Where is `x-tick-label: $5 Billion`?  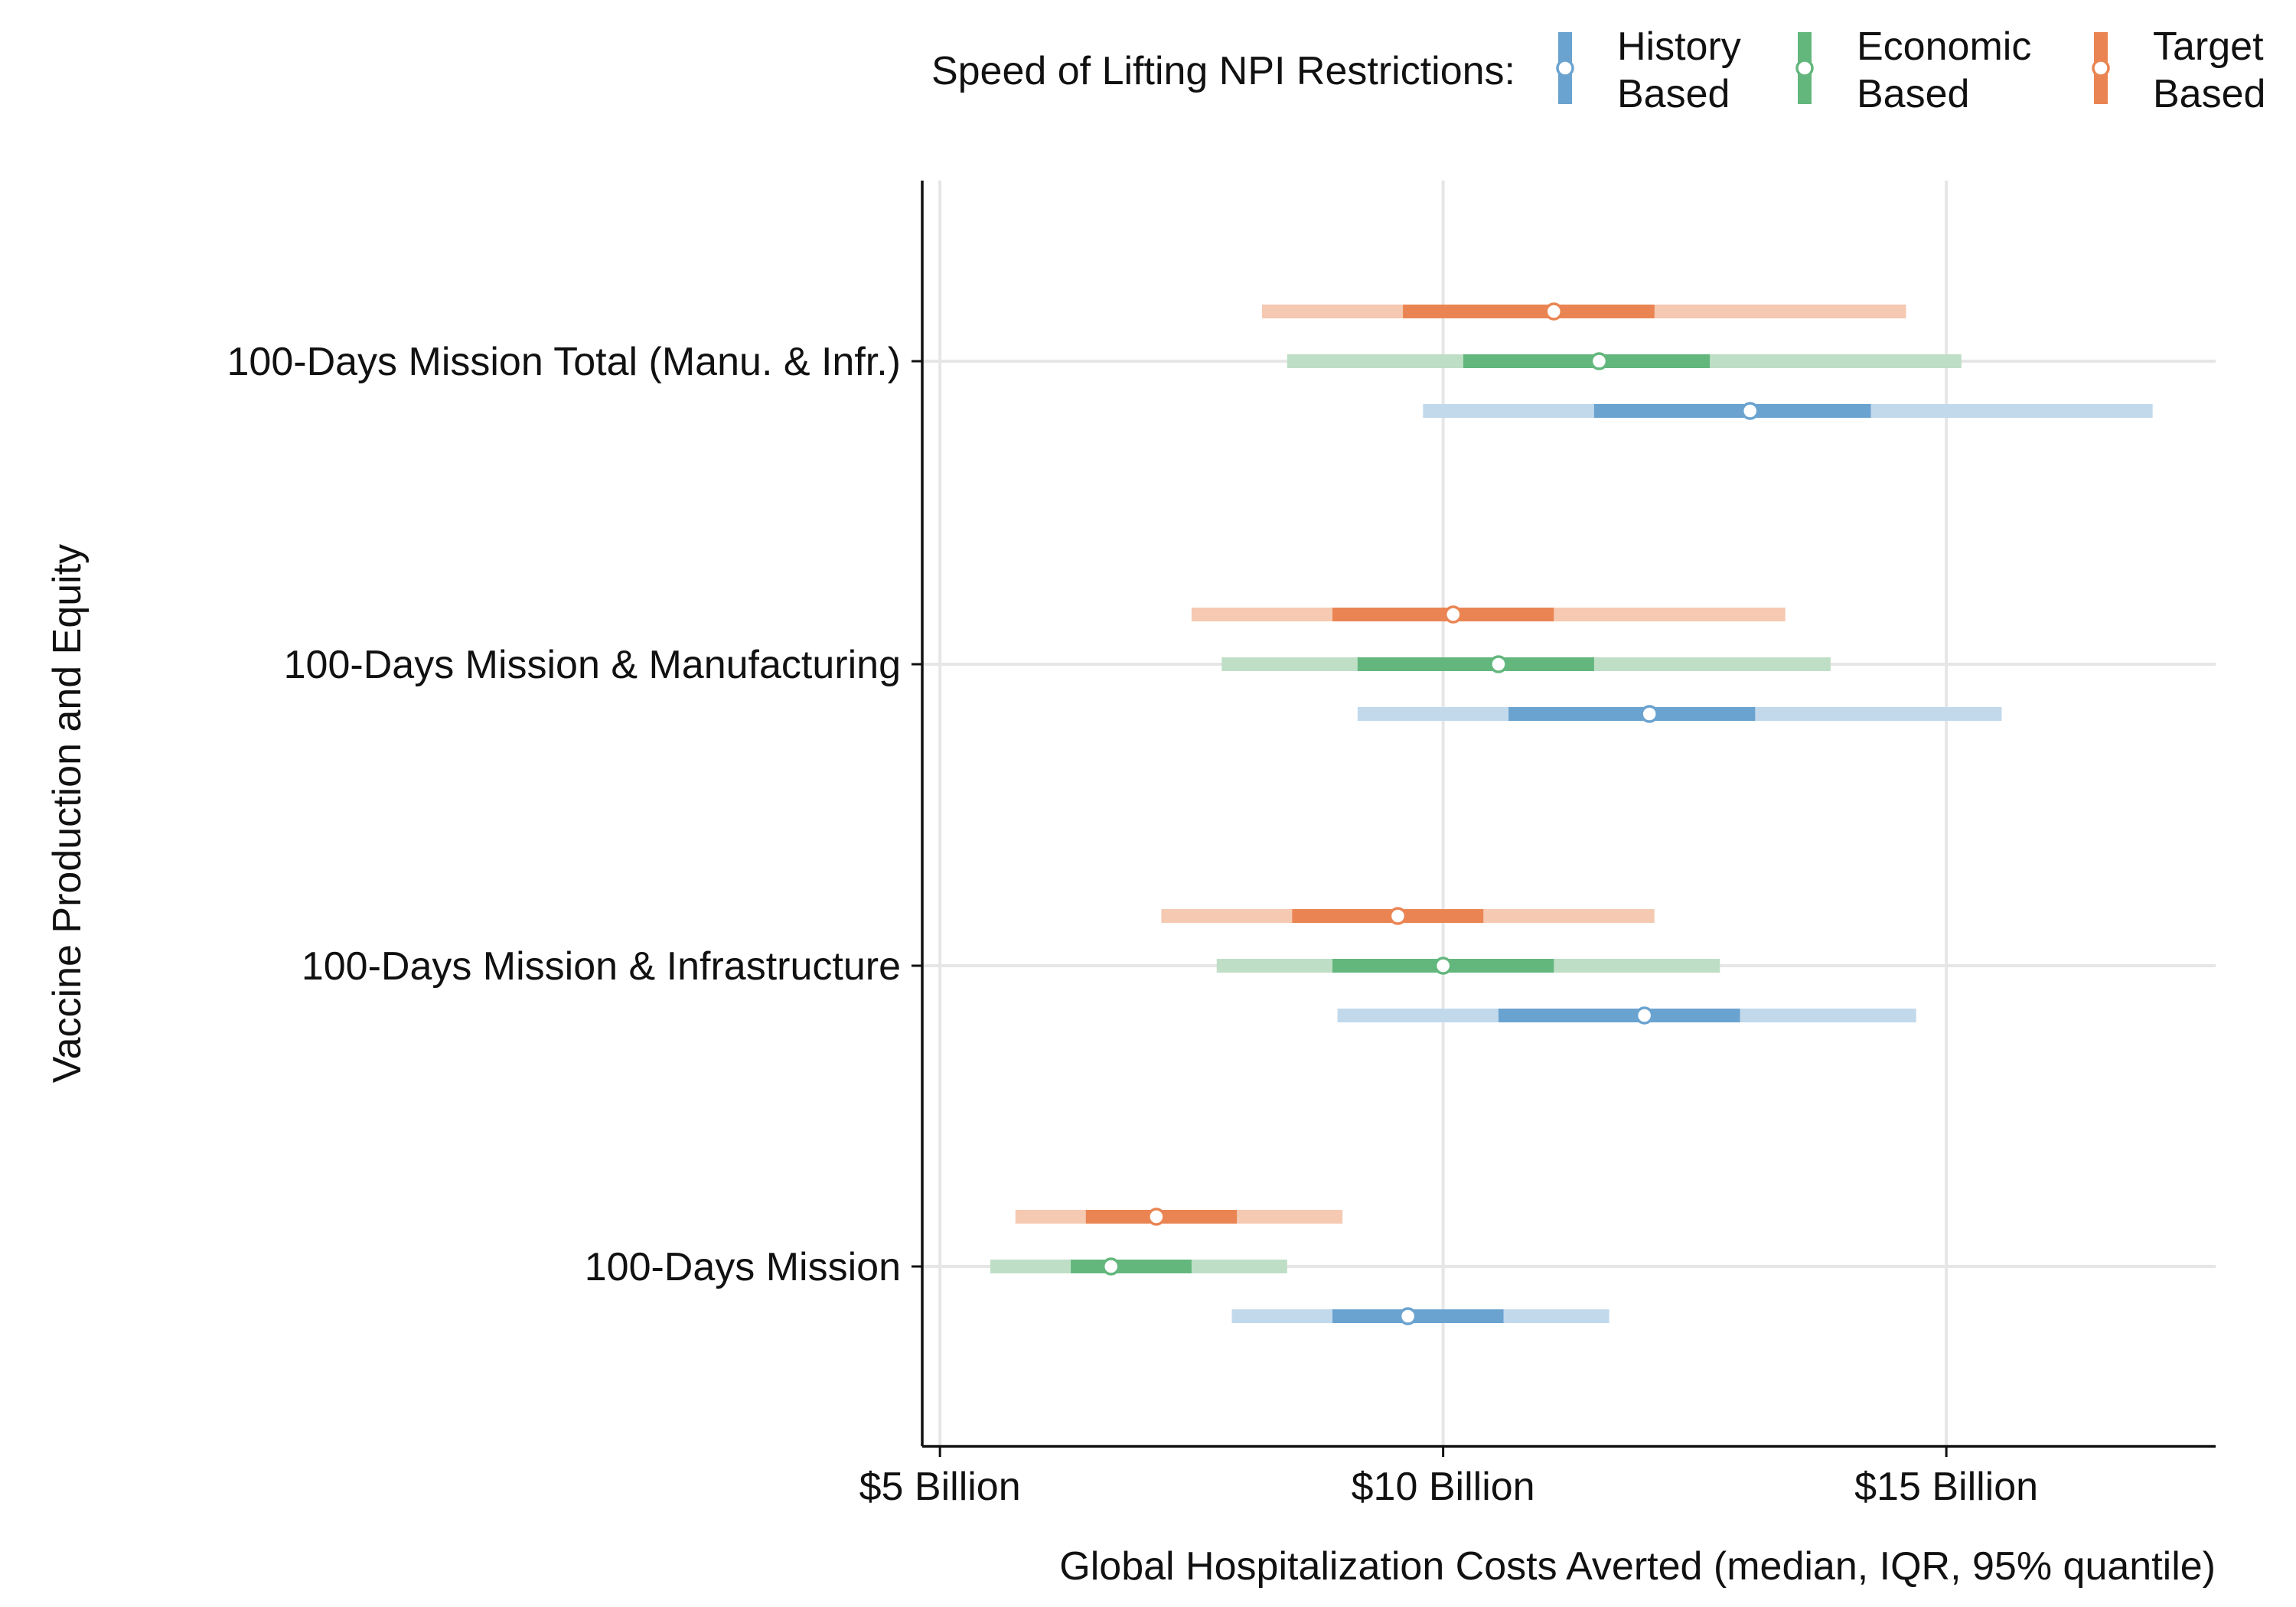 x-tick-label: $5 Billion is located at coordinates (940, 1487).